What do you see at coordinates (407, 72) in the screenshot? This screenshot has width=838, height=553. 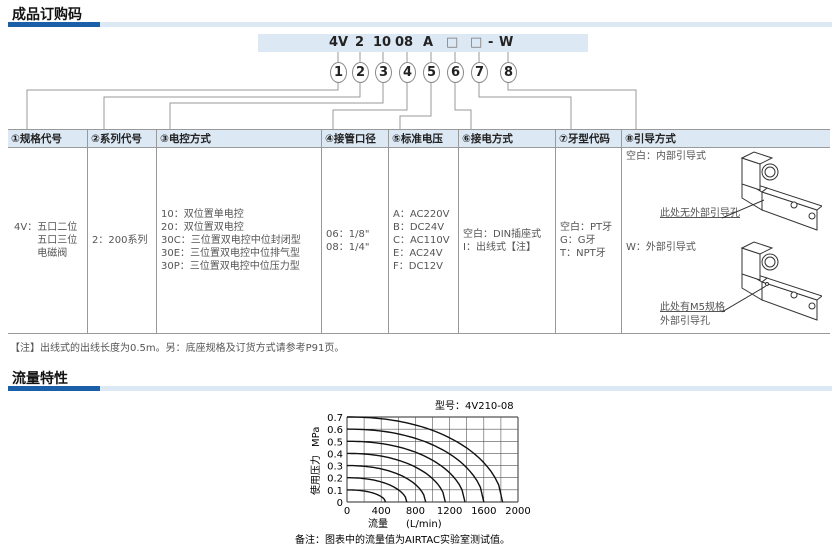 I see `code-circle-4: 4` at bounding box center [407, 72].